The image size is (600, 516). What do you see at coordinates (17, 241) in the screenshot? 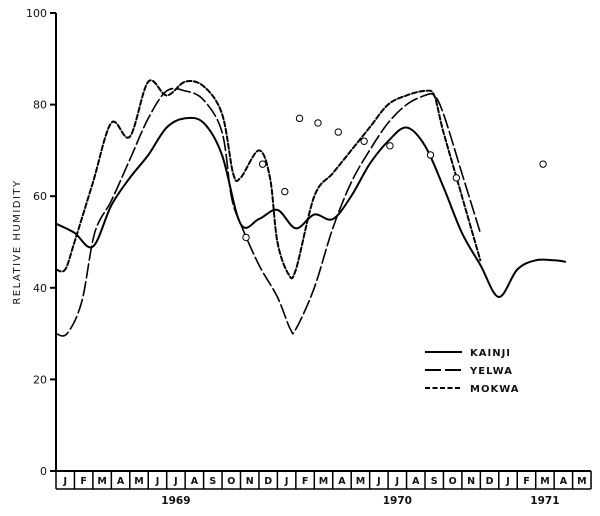
I see `y-axis-title: RELATIVE HUMIDITY` at bounding box center [17, 241].